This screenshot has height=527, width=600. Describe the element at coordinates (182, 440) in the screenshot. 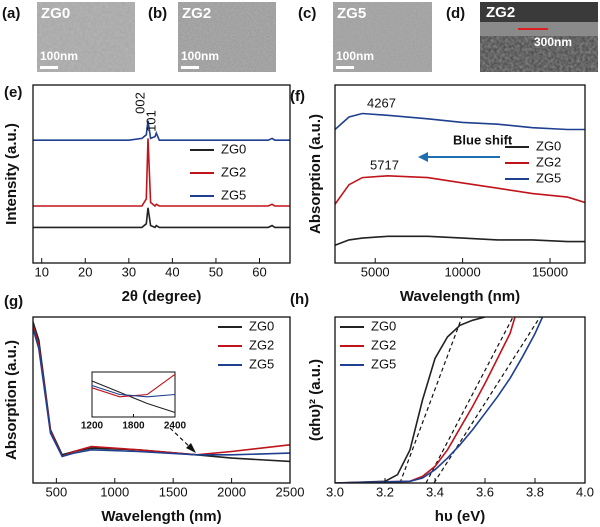

I see `inset-arrow` at that location.